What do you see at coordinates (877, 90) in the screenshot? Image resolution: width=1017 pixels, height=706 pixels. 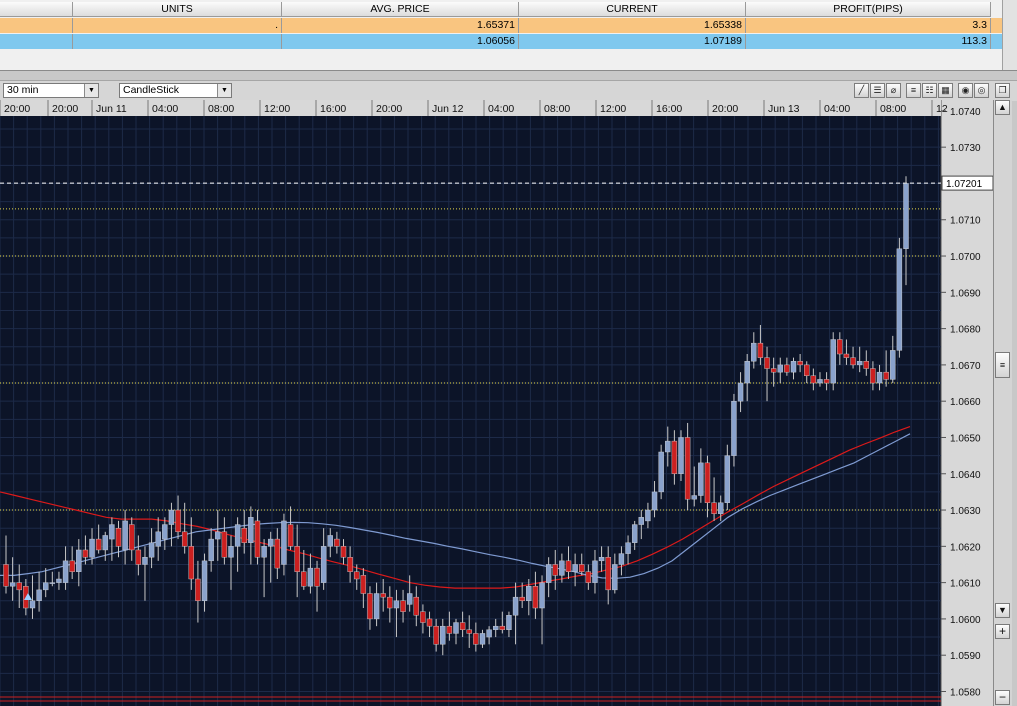 I see `horizontal-lines-icon: ☰` at bounding box center [877, 90].